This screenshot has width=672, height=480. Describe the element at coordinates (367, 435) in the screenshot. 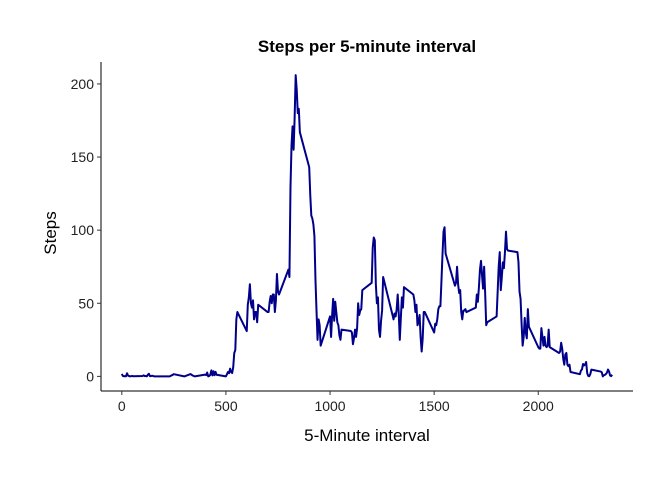

I see `x-axis-label: 5-Minute interval` at that location.